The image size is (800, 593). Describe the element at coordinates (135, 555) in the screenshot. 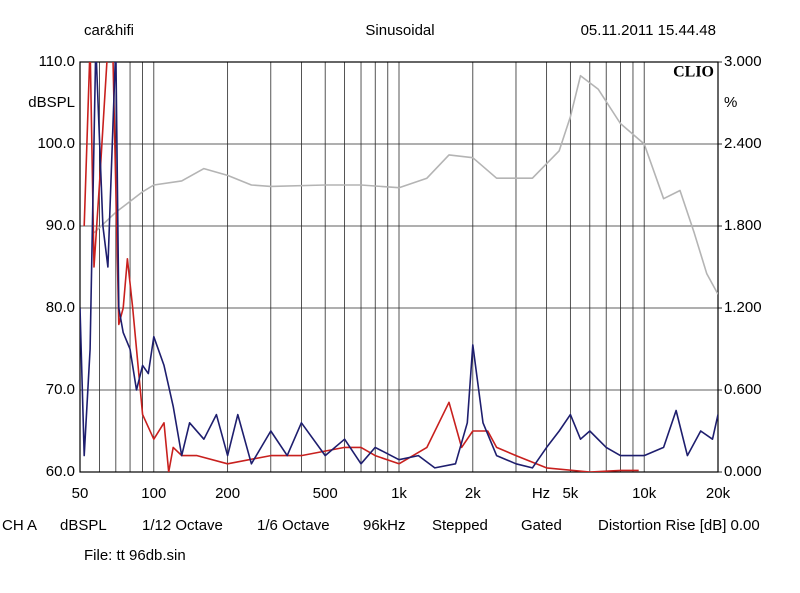

I see `footer-file: File: tt 96db.sin` at that location.